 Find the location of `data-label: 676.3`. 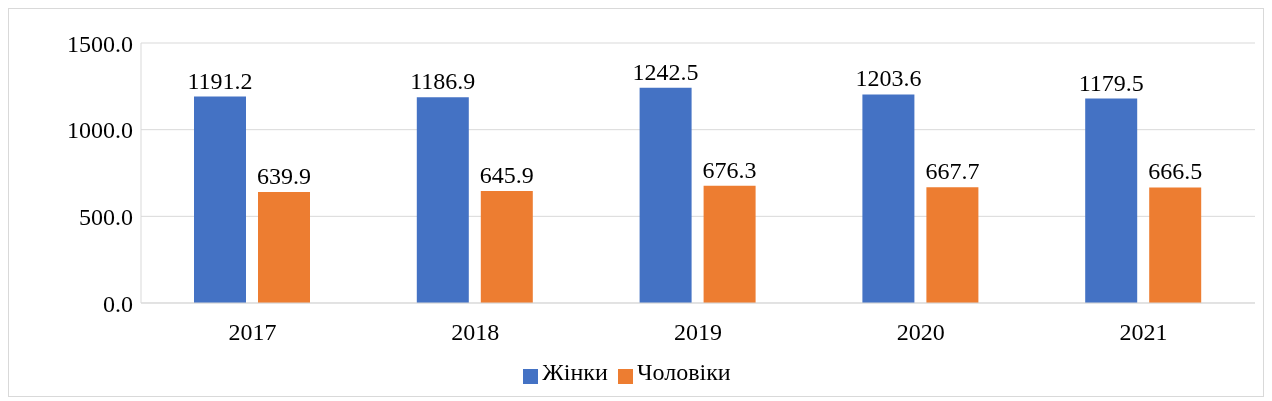

data-label: 676.3 is located at coordinates (729, 169).